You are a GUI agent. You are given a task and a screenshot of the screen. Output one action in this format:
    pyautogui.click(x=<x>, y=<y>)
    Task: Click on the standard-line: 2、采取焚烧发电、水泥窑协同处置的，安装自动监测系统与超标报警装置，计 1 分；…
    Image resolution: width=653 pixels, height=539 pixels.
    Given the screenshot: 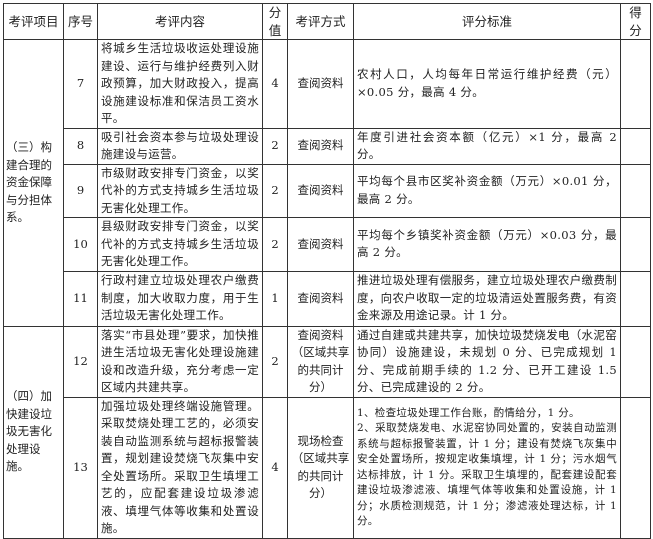 What is the action you would take?
    pyautogui.click(x=487, y=474)
    